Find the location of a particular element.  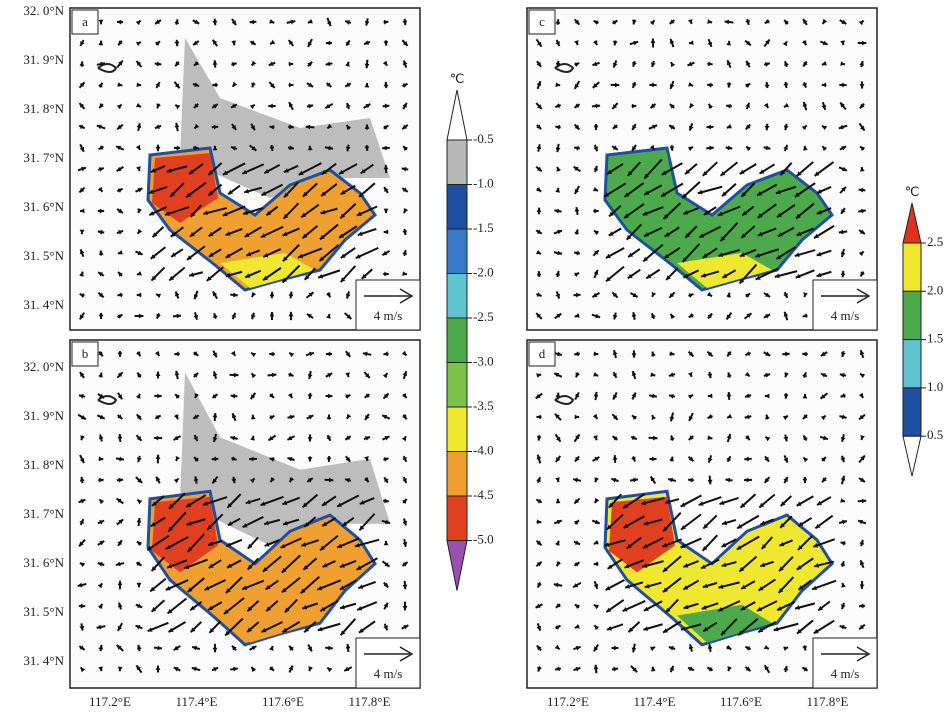

colorbar-label: -1.5 is located at coordinates (483, 227).